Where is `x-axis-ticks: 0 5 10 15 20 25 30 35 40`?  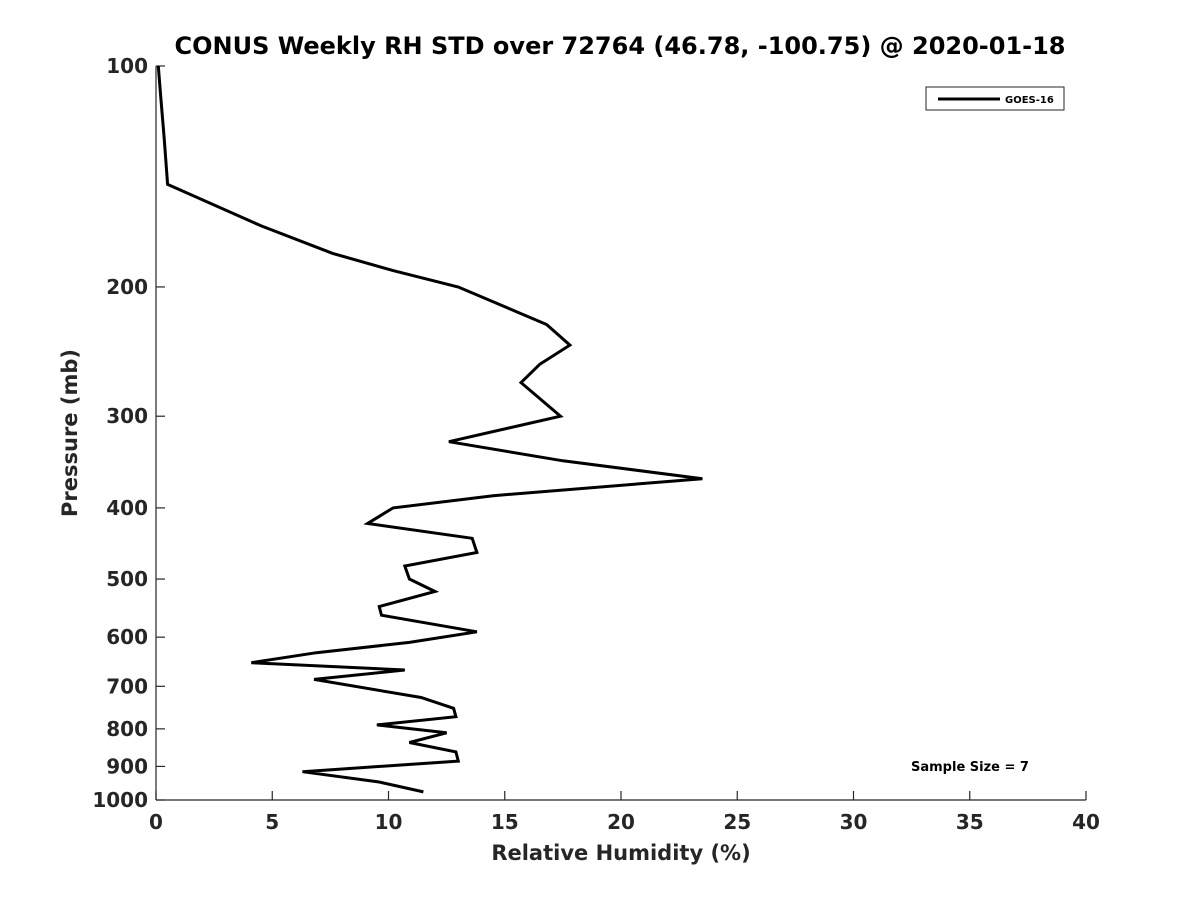 x-axis-ticks: 0 5 10 15 20 25 30 35 40 is located at coordinates (624, 812).